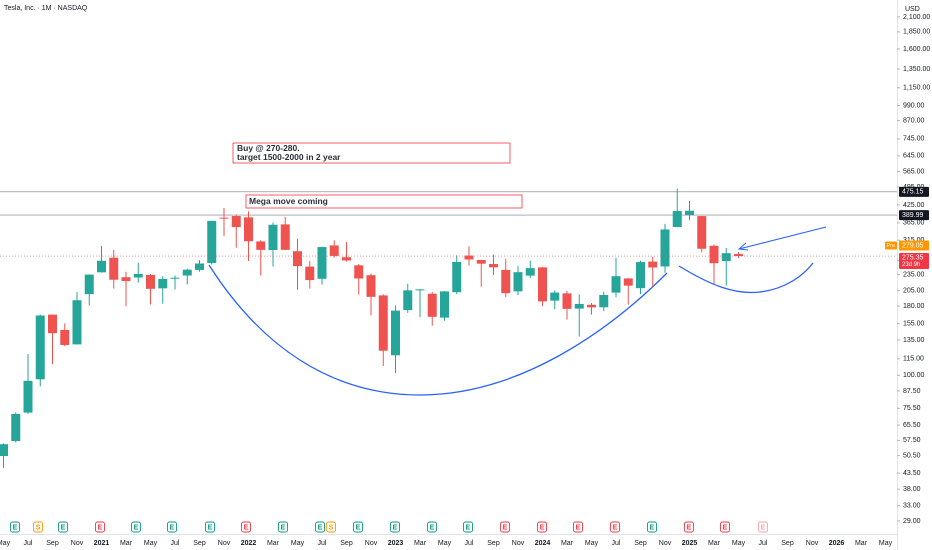 This screenshot has height=550, width=932. What do you see at coordinates (912, 521) in the screenshot?
I see `y-tick-label: 29.00` at bounding box center [912, 521].